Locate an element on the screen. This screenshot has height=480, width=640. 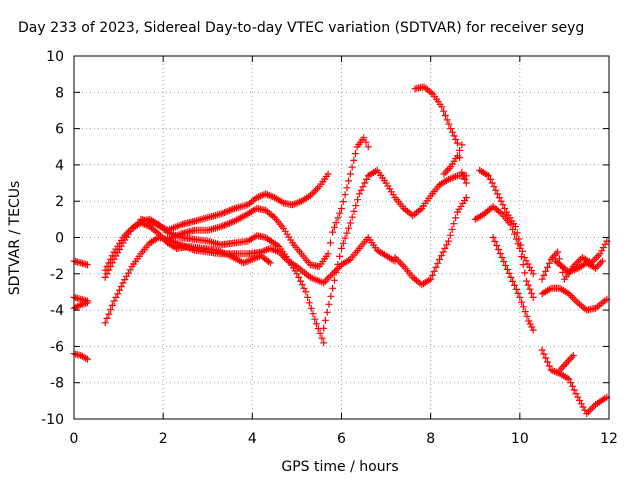
series-track-q is located at coordinates (574, 260).